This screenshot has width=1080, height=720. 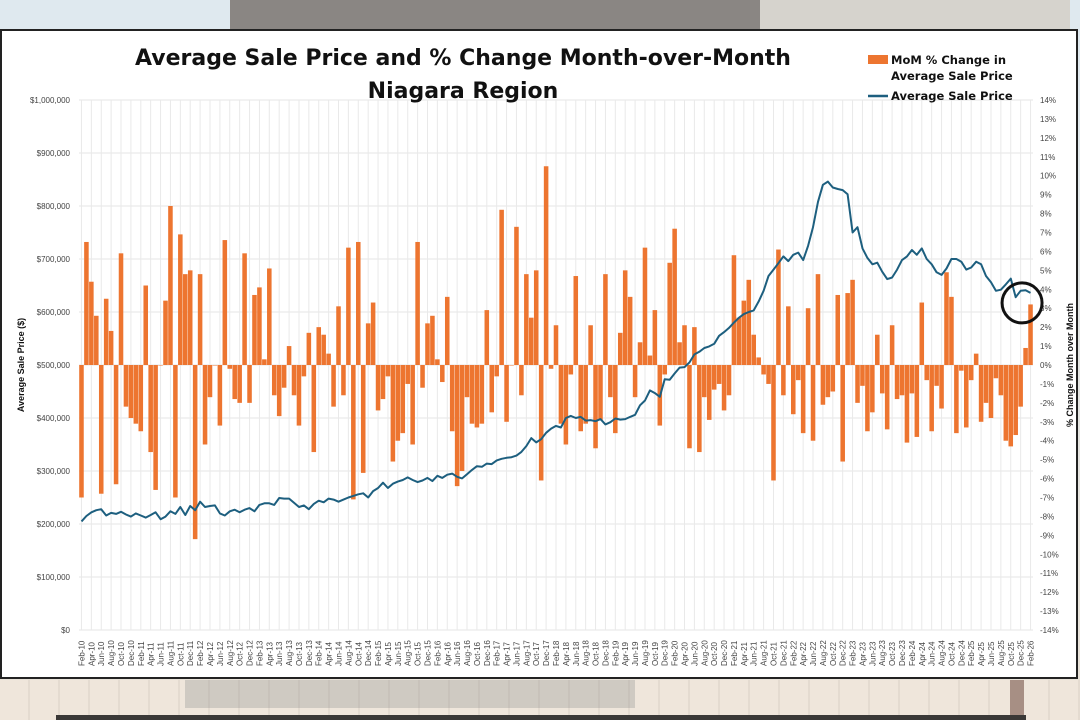 What do you see at coordinates (665, 653) in the screenshot?
I see `x-tick-label: Dec-19` at bounding box center [665, 653].